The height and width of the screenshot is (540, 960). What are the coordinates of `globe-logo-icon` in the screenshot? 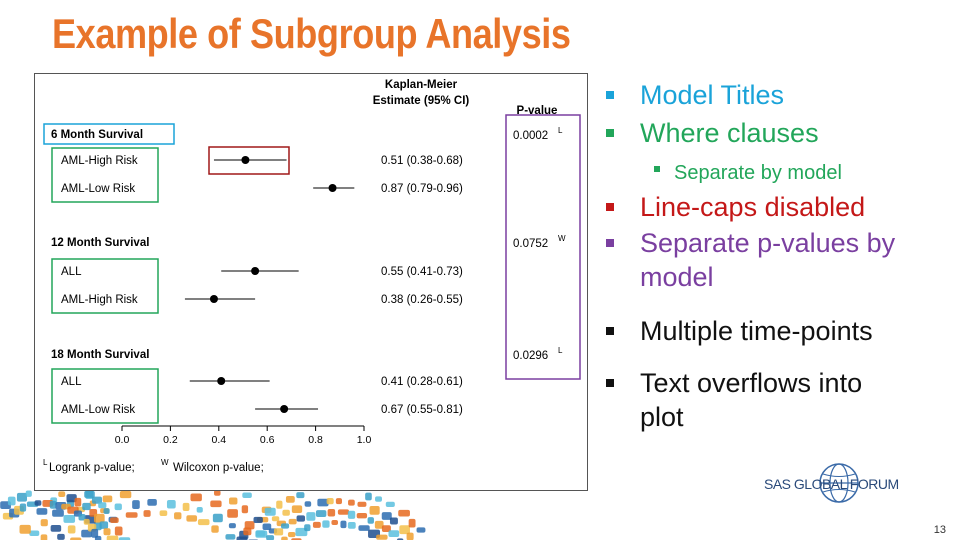 It's located at (839, 483).